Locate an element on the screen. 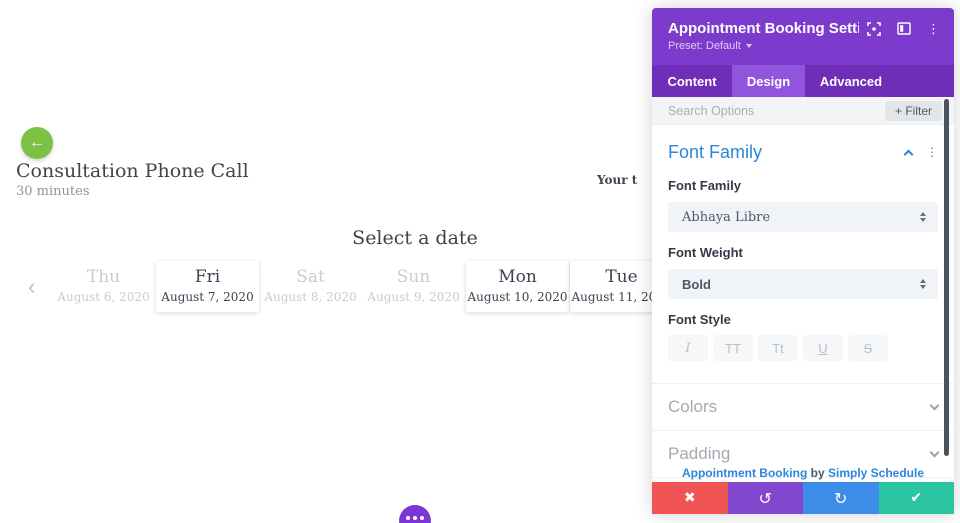 The image size is (960, 523). date-full-label: August 7, 2020 is located at coordinates (207, 296).